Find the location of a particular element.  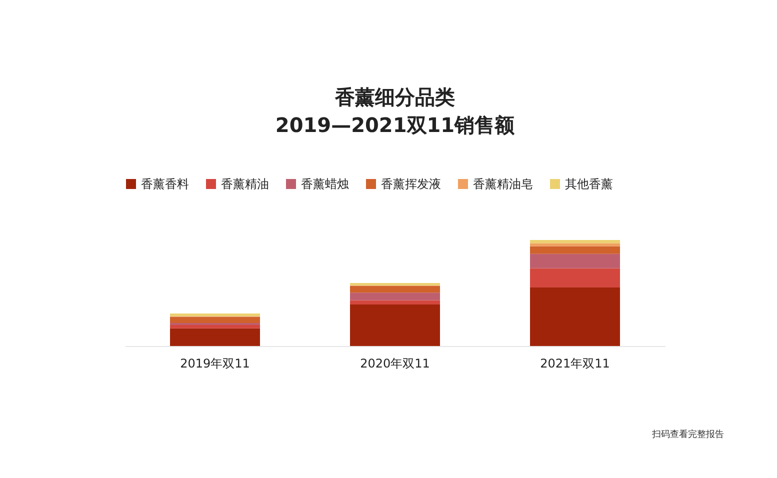

legend-label: 香薰蜡烛 is located at coordinates (325, 184).